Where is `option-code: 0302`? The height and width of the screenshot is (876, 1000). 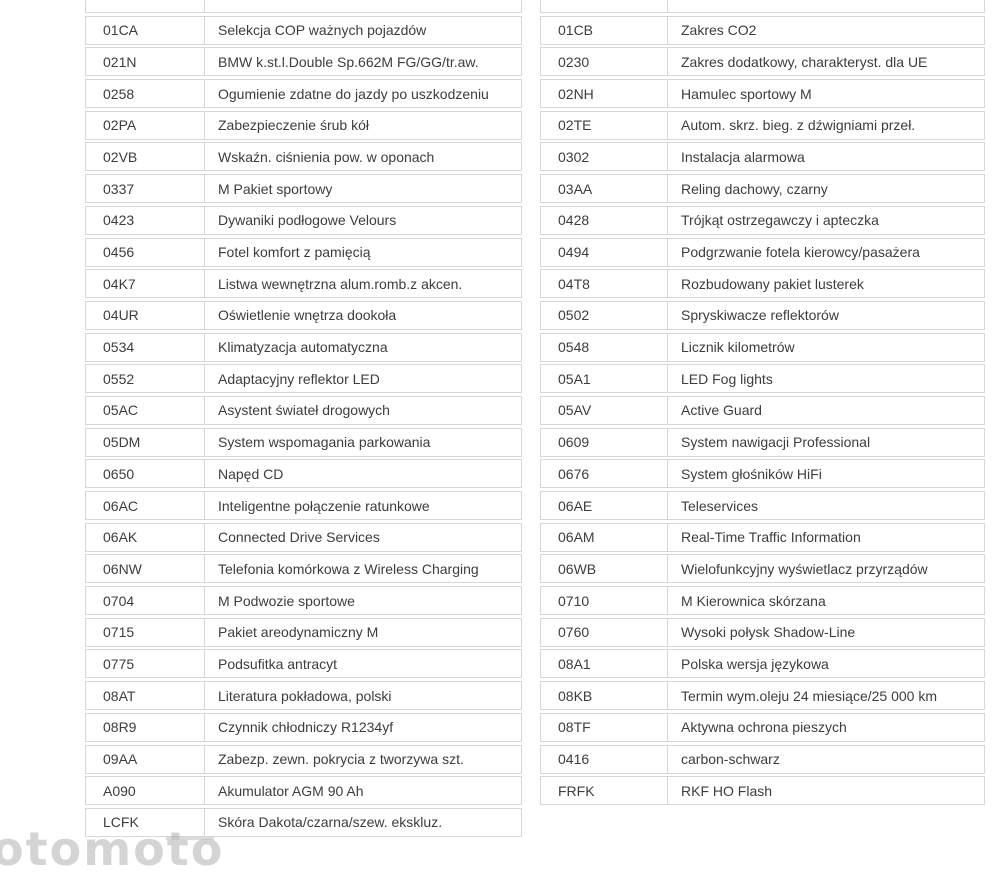 option-code: 0302 is located at coordinates (604, 157).